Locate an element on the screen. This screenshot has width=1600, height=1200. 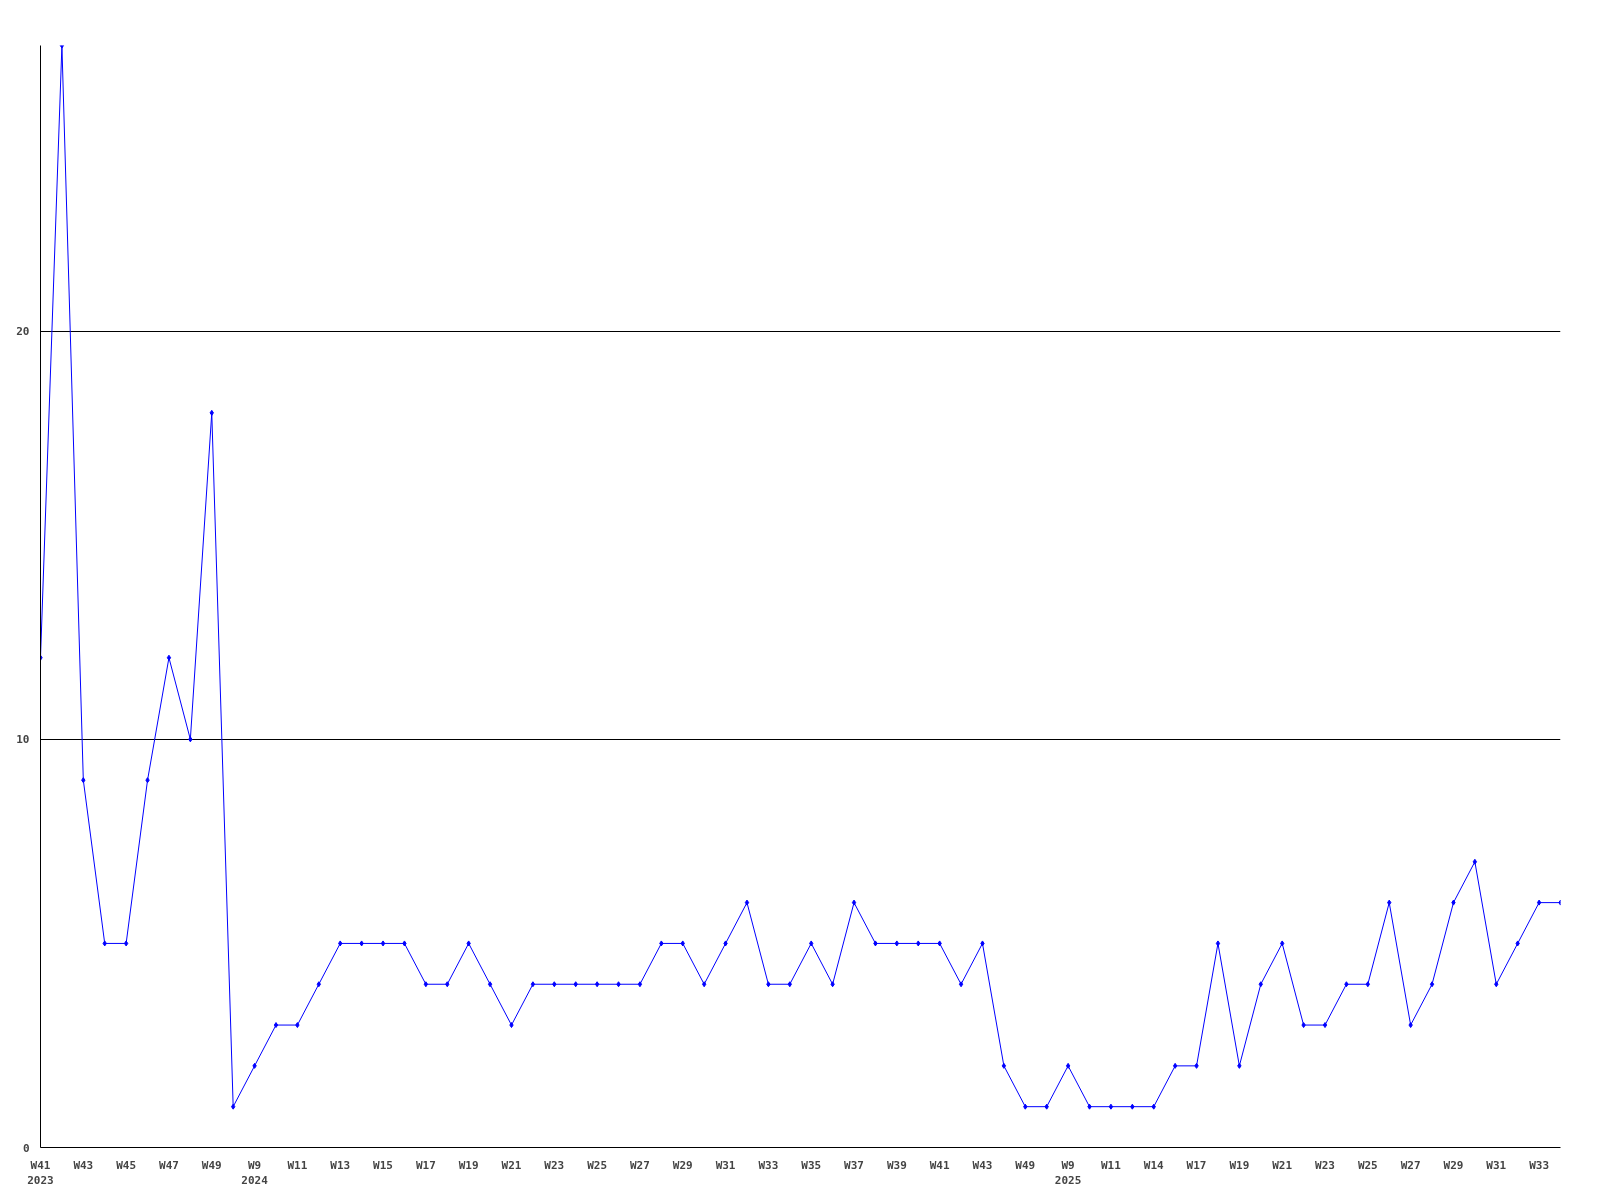
x-tick-label: W14 is located at coordinates (1154, 1165).